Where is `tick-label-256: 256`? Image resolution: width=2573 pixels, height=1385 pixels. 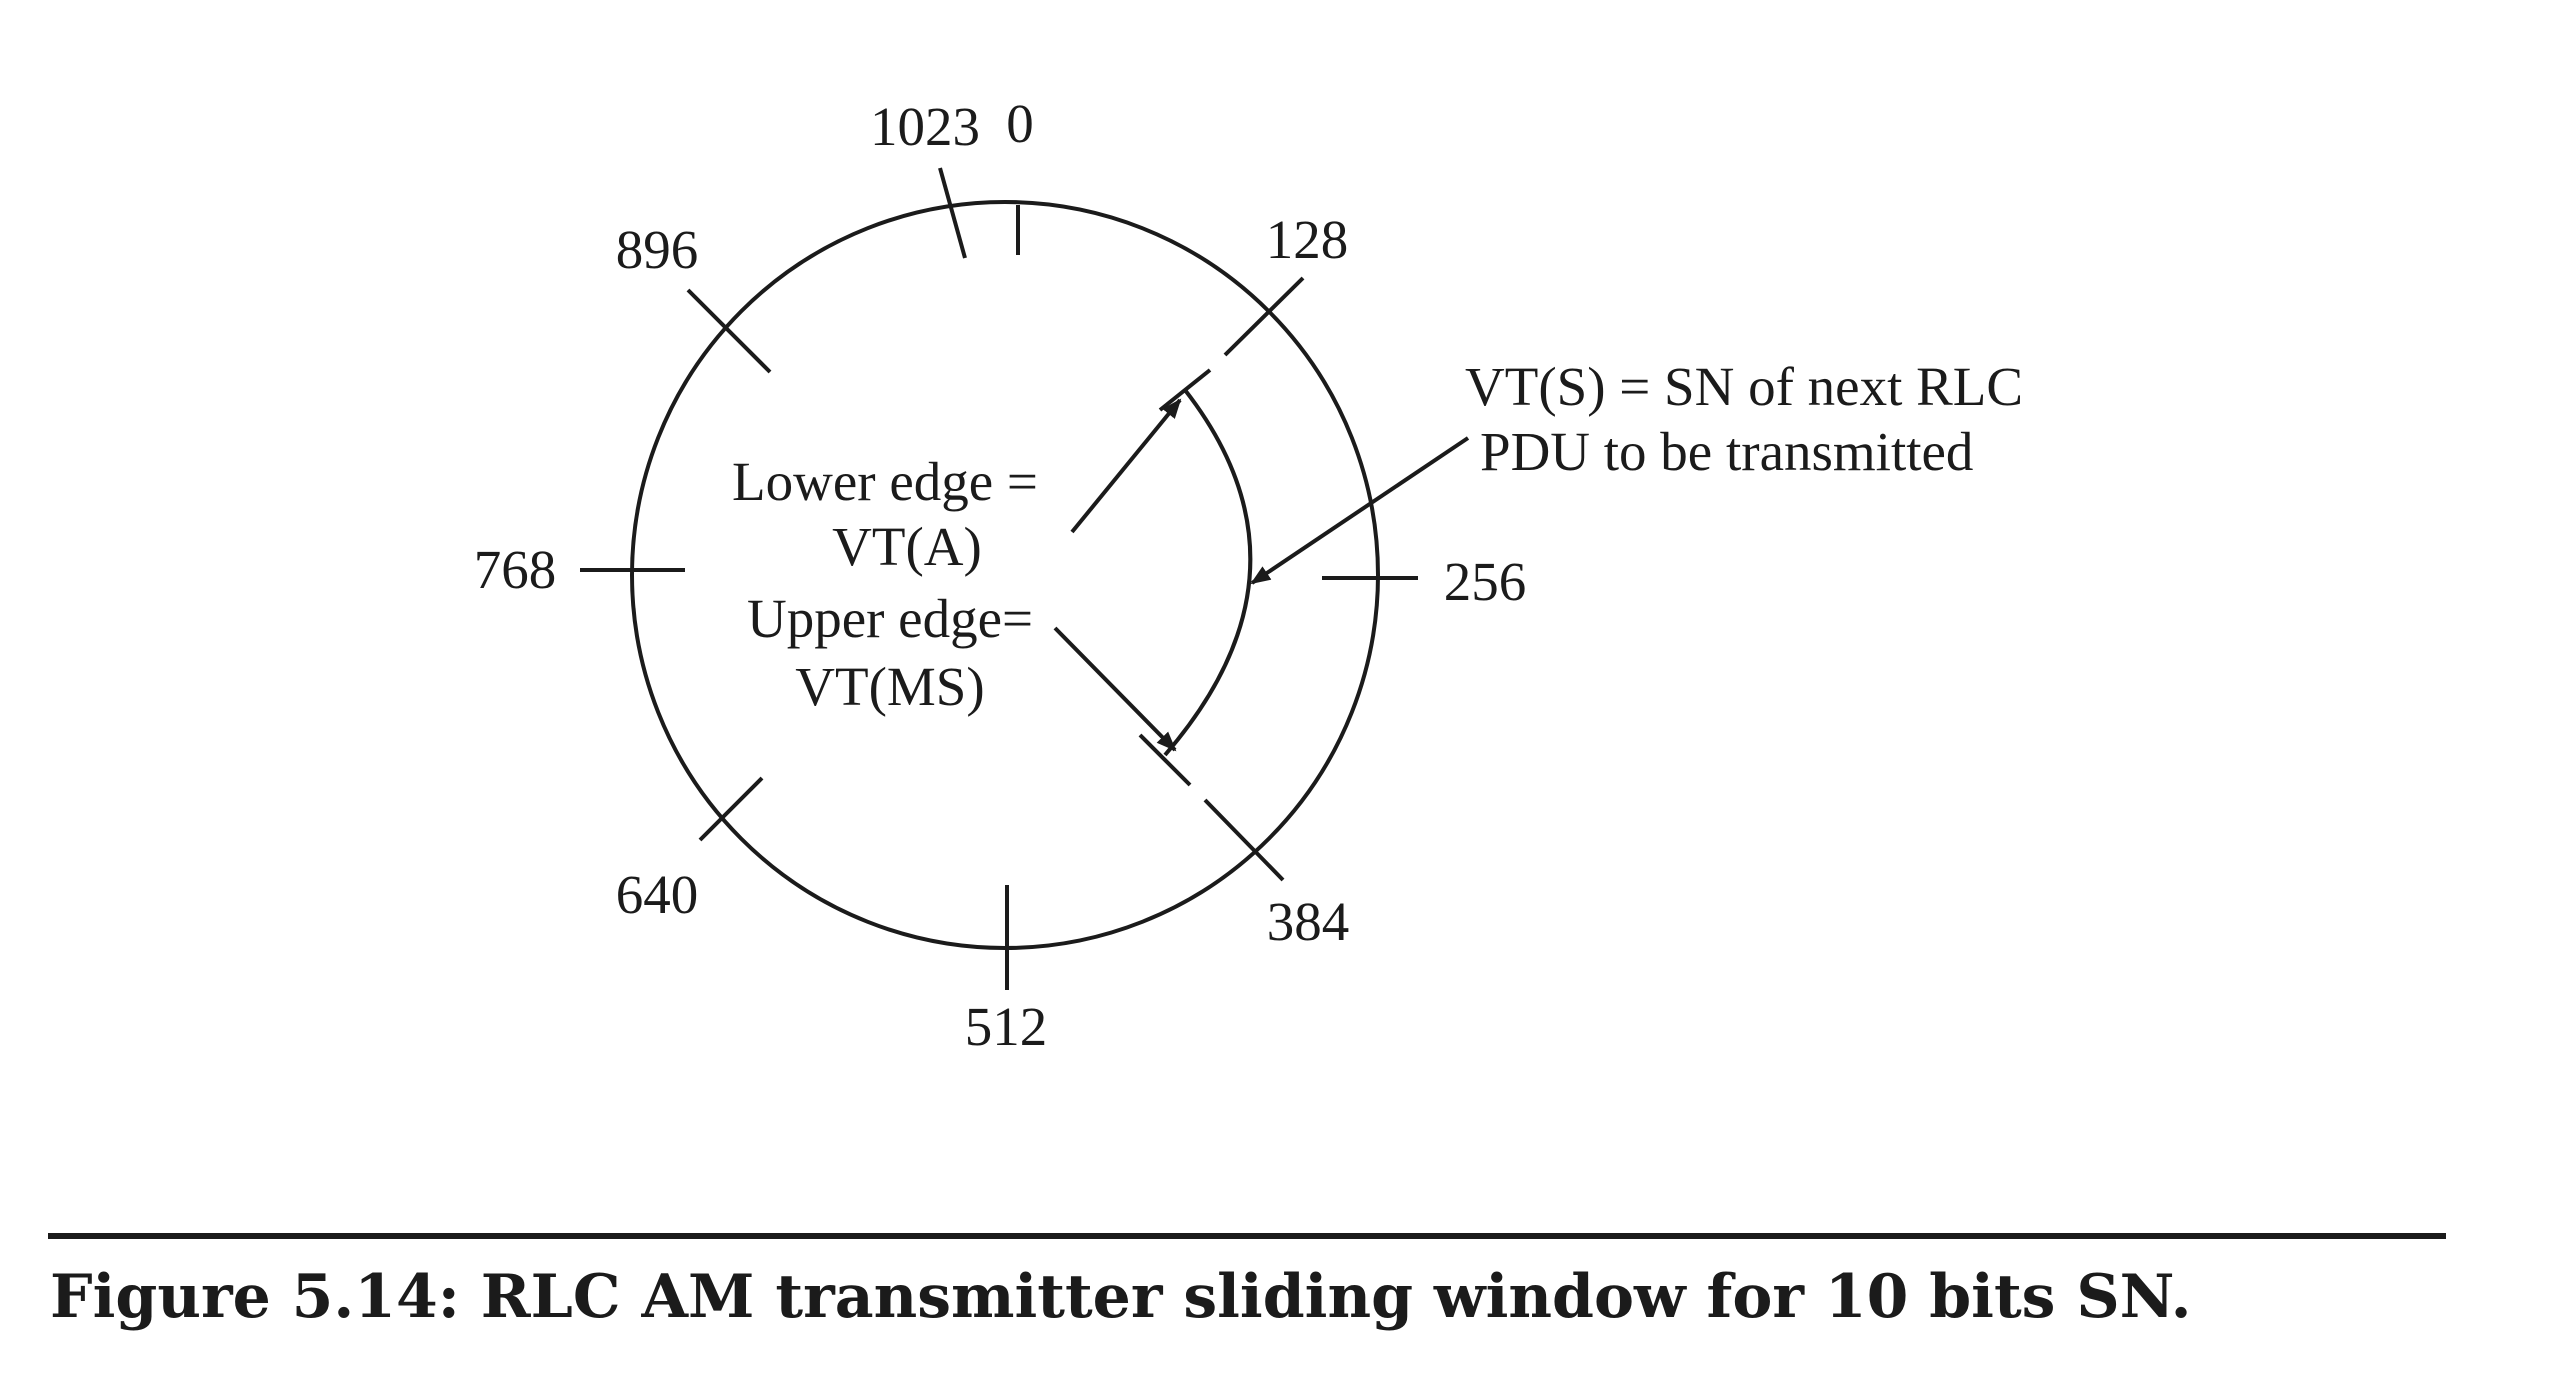 tick-label-256: 256 is located at coordinates (1485, 581).